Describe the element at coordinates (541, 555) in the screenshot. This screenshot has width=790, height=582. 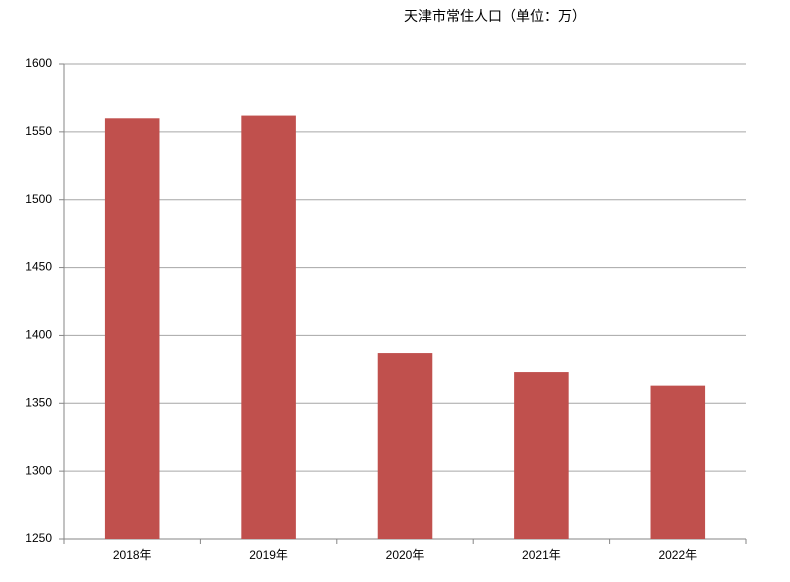
I see `x-tick-label: 2021年` at that location.